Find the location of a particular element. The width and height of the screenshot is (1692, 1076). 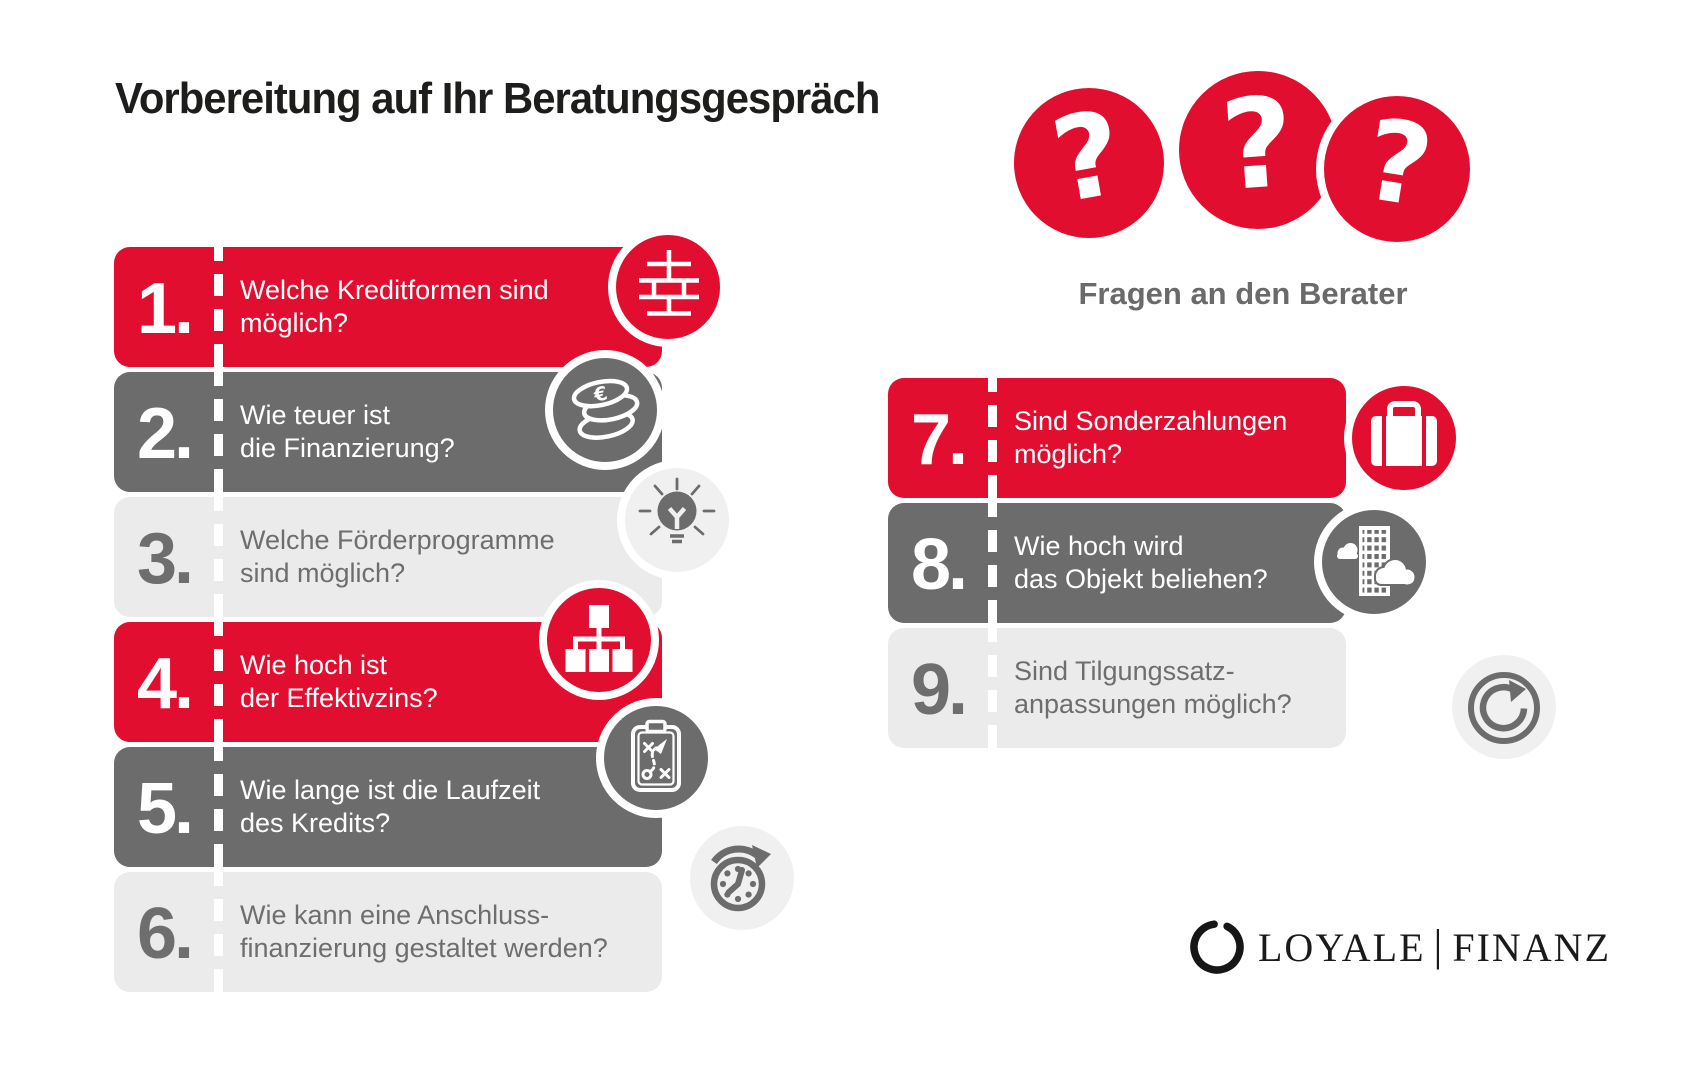

brick-wall-icon is located at coordinates (668, 287).